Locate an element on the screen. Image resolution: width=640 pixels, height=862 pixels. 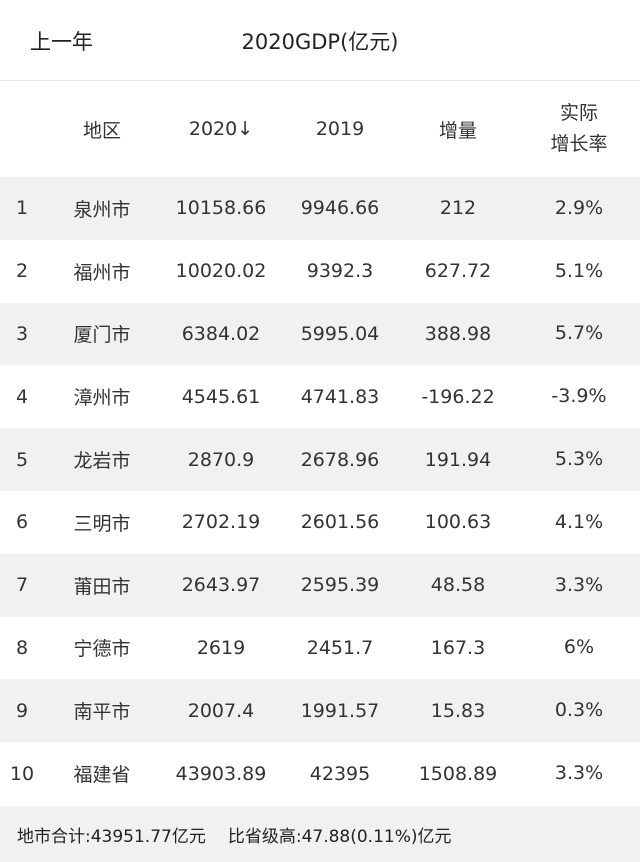
city-total: 地市合计:43951.77亿元 is located at coordinates (111, 836).